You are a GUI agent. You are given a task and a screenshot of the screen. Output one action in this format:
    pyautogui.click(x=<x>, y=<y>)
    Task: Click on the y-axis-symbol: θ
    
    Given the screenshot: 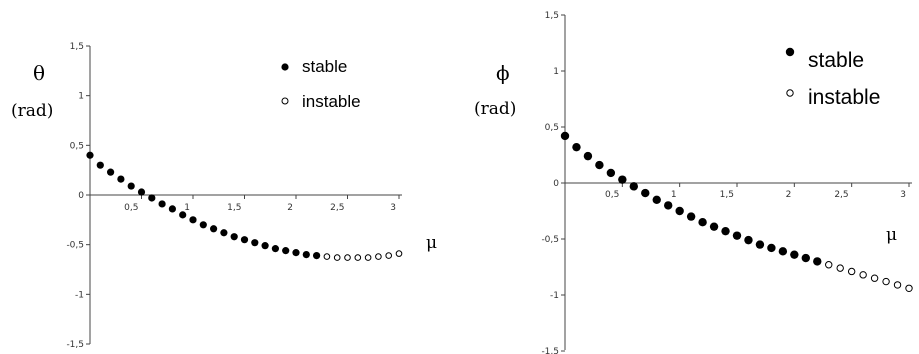 What is the action you would take?
    pyautogui.click(x=39, y=73)
    